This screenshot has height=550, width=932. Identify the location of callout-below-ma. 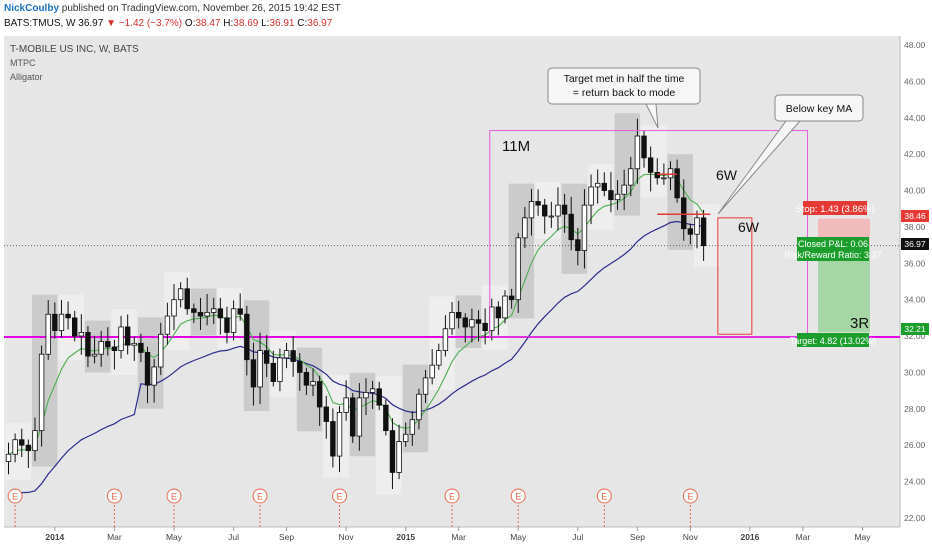
(819, 108).